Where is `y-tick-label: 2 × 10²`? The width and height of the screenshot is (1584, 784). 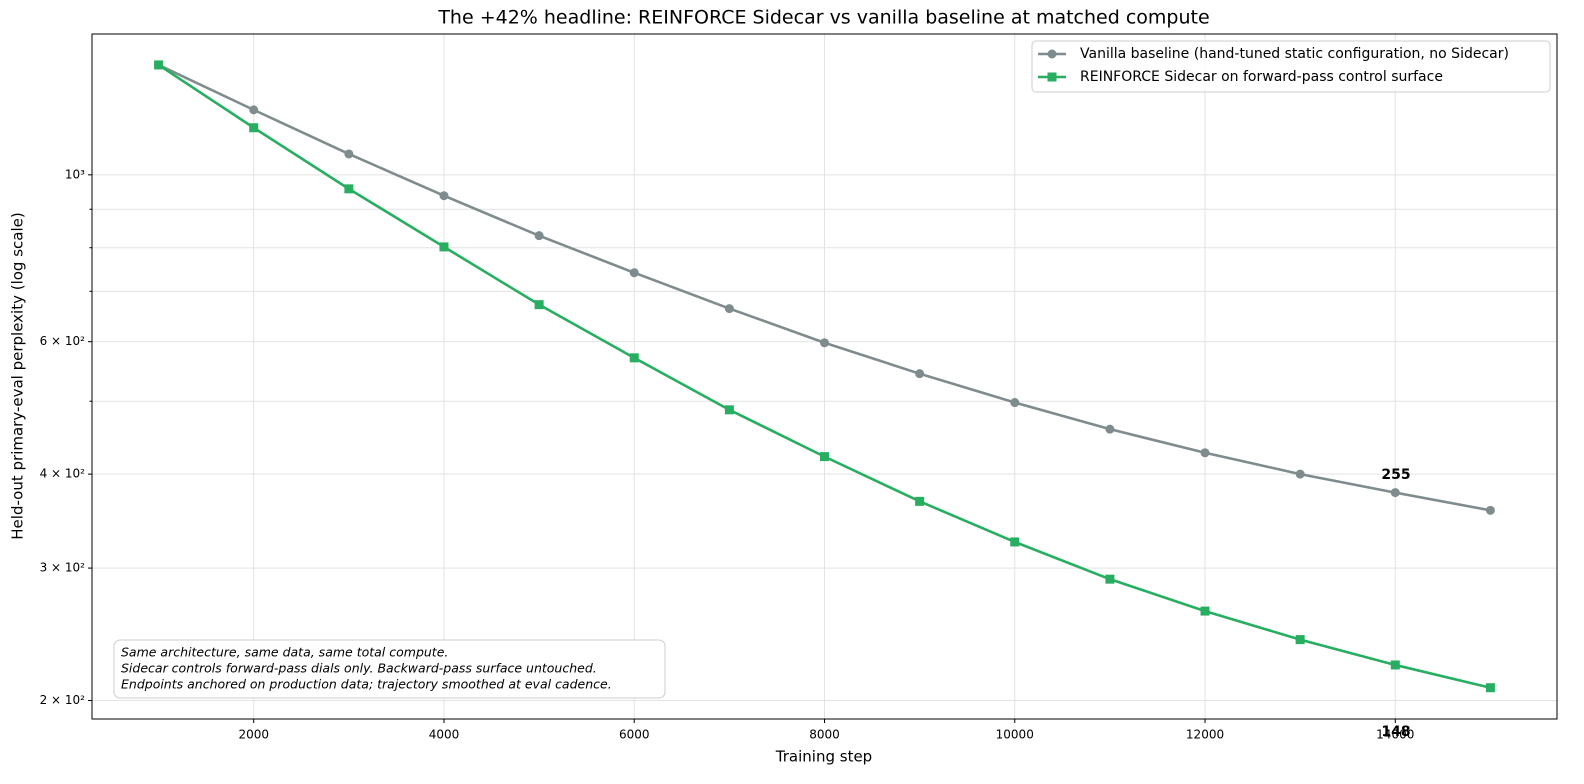 y-tick-label: 2 × 10² is located at coordinates (63, 700).